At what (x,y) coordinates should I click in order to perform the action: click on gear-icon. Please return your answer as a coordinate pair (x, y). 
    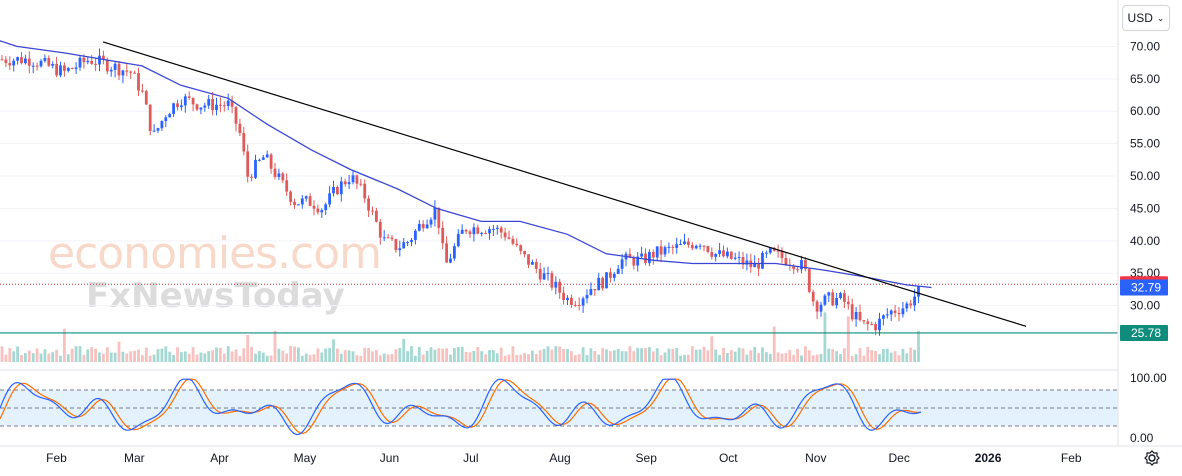
    Looking at the image, I should click on (1152, 458).